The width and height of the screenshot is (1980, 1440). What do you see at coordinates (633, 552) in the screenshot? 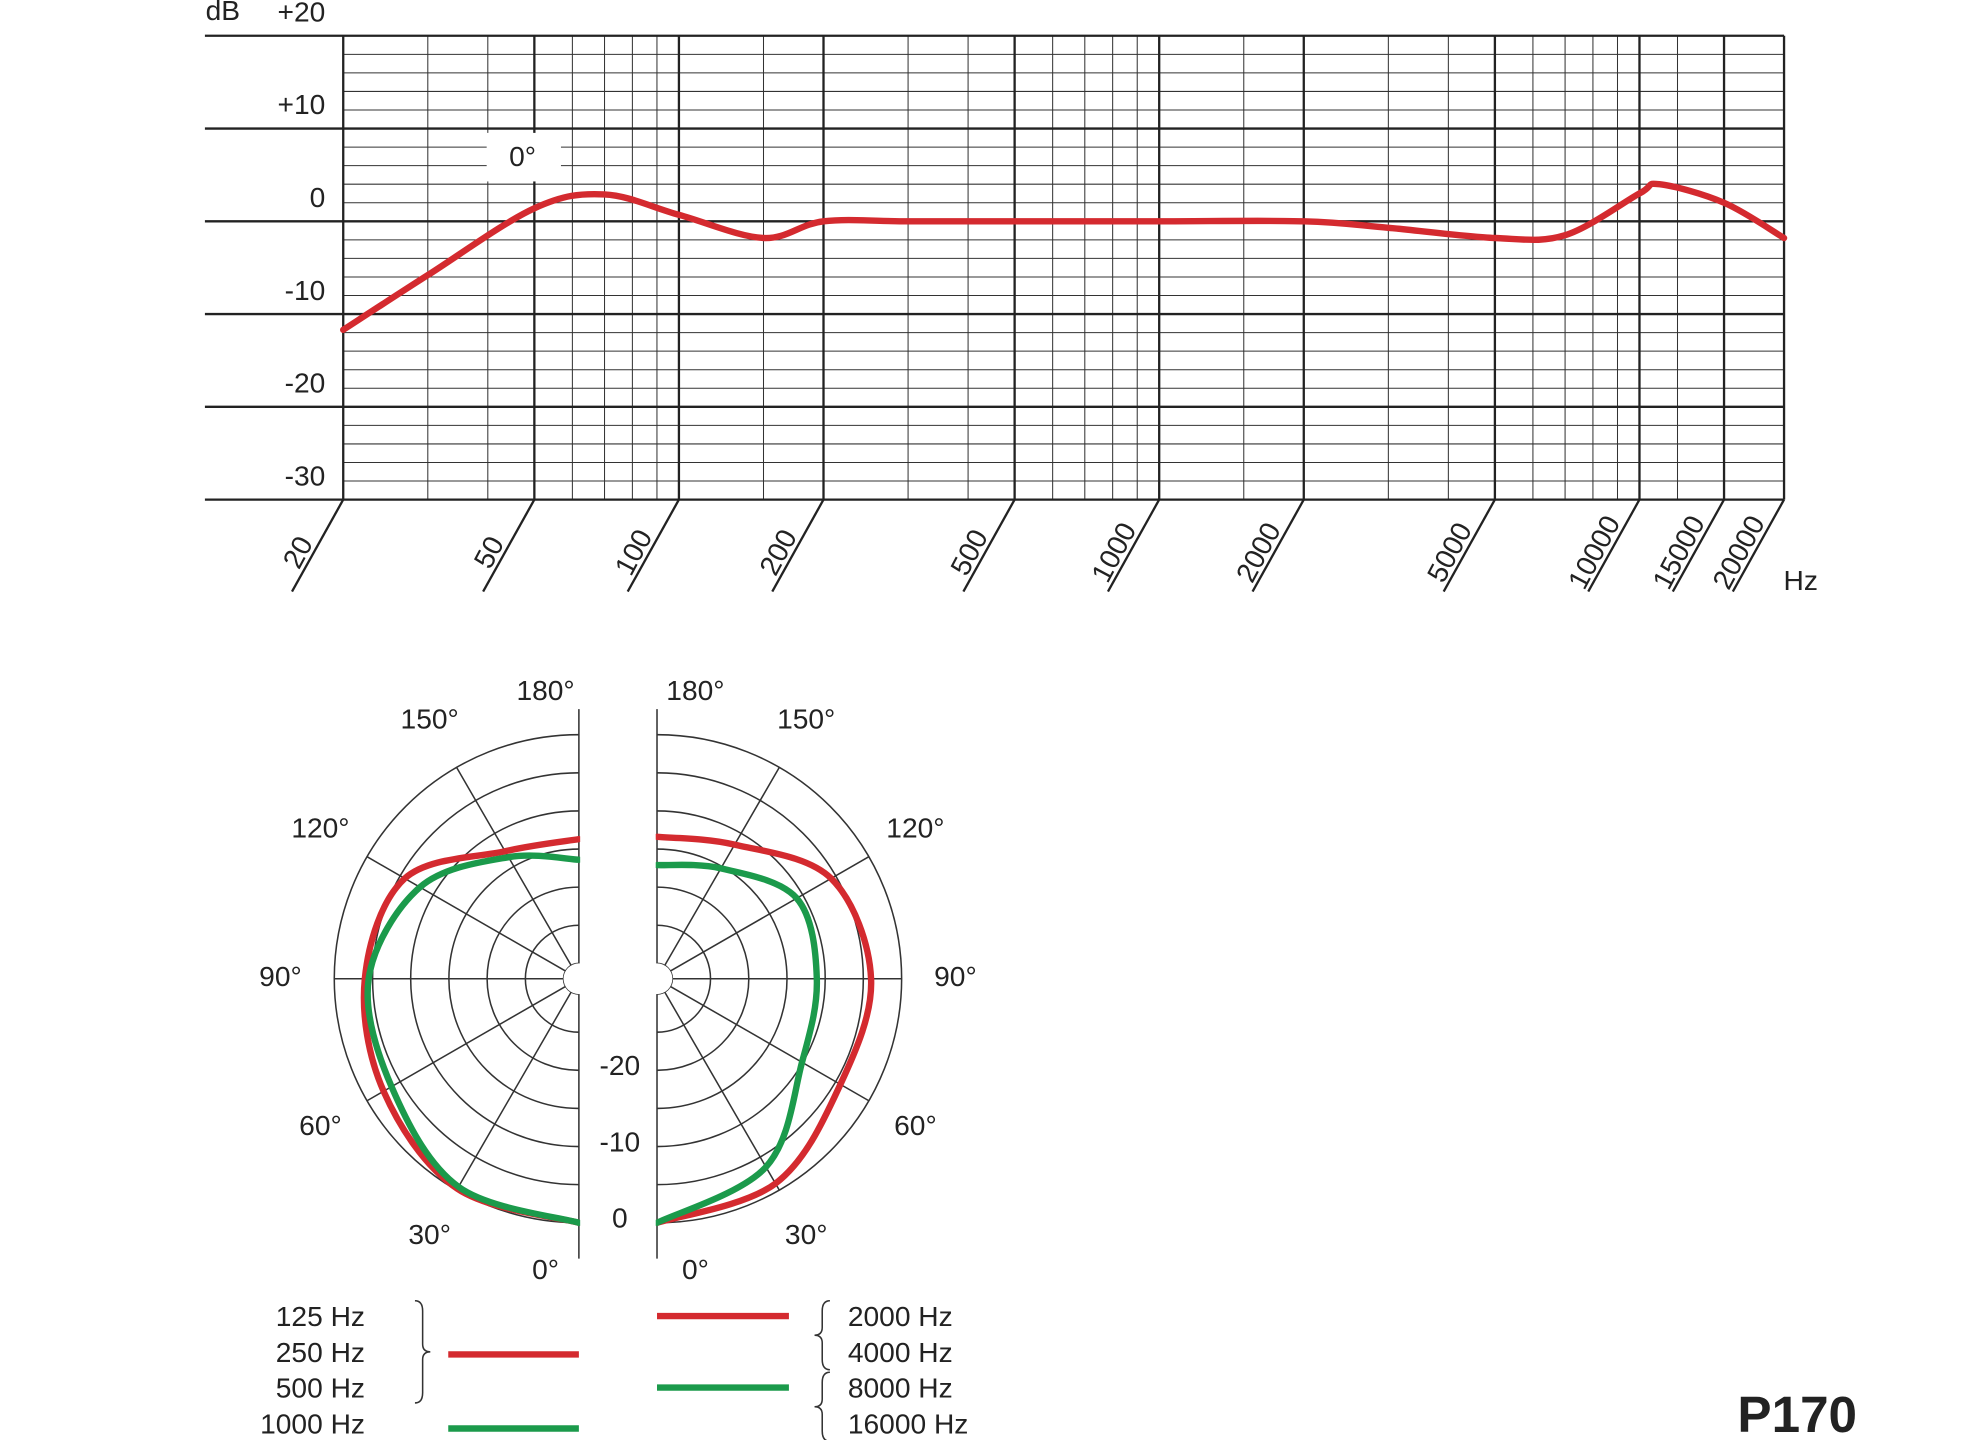
I see `x-tick-label: 100` at bounding box center [633, 552].